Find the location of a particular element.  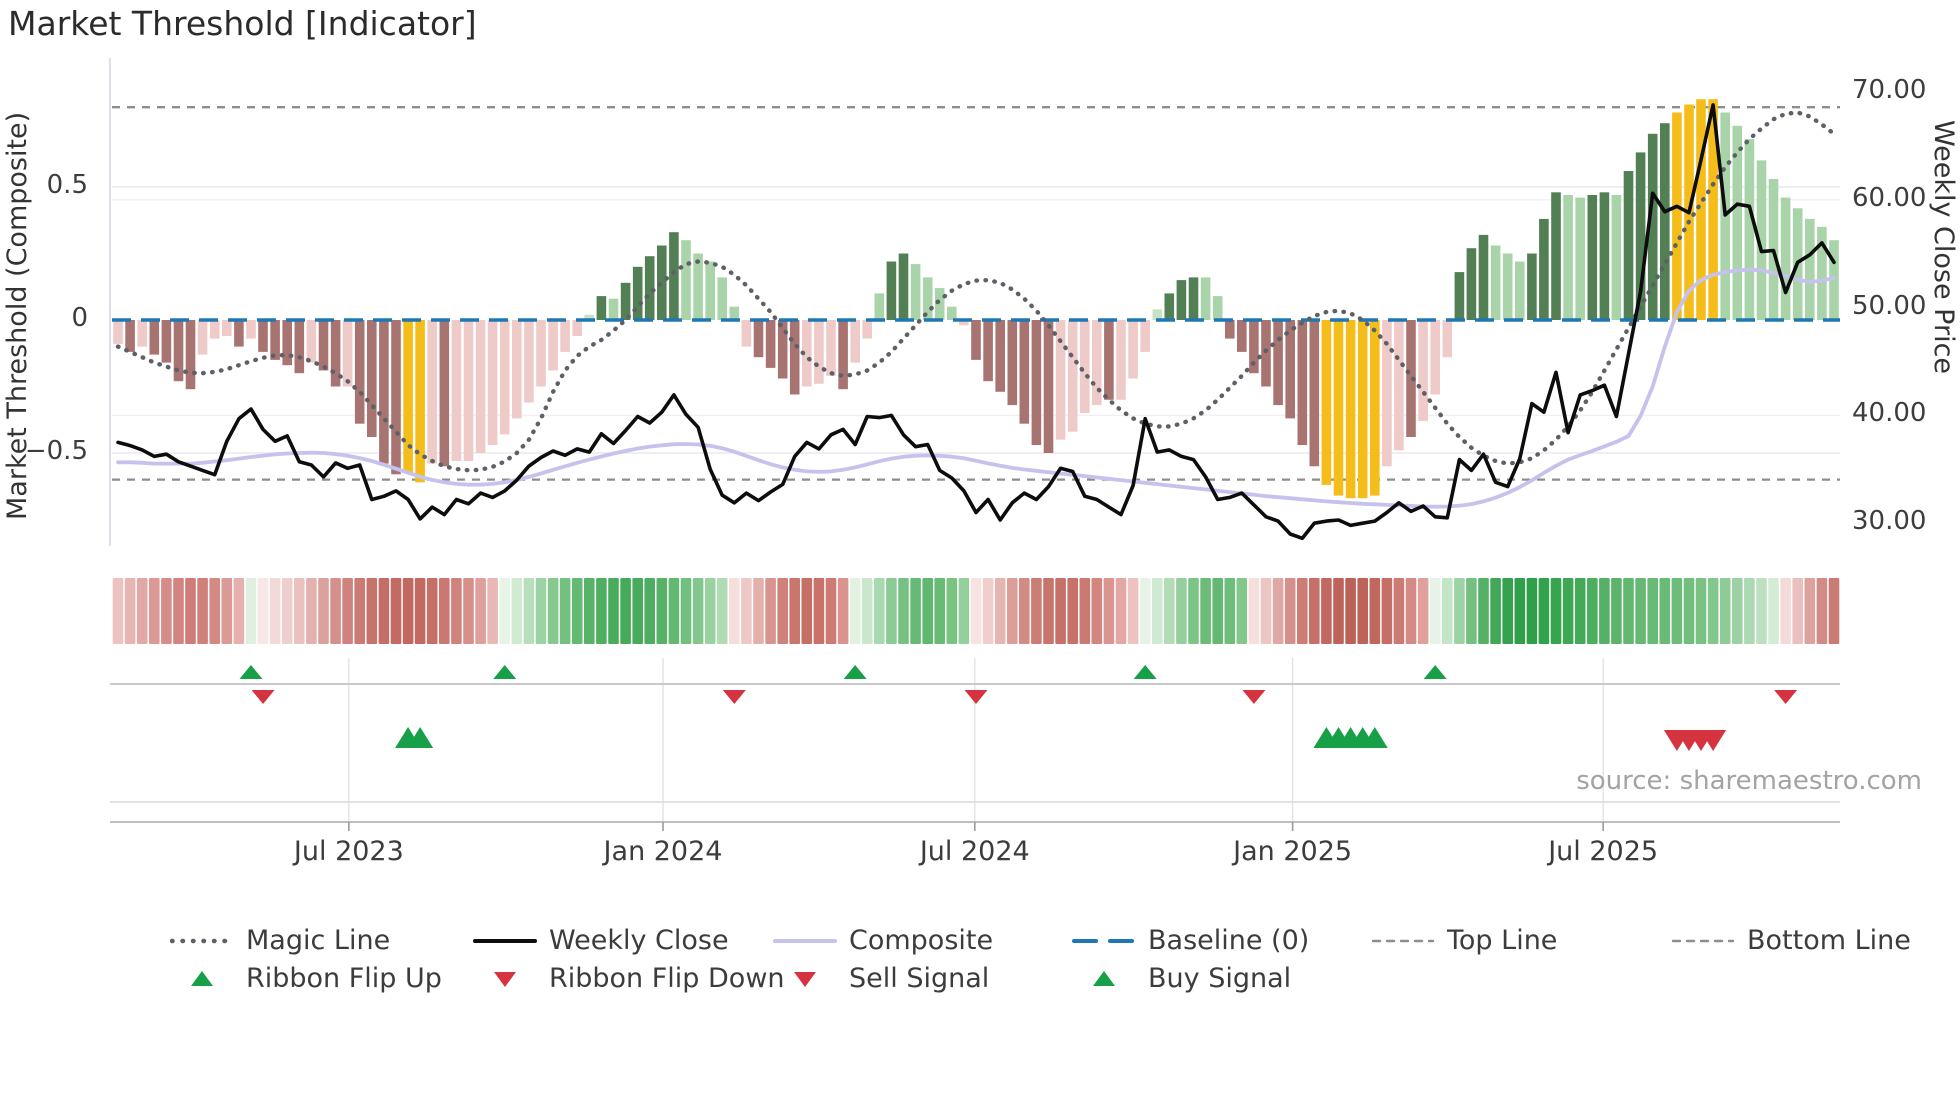

legend-label: Baseline (0) is located at coordinates (1229, 940).